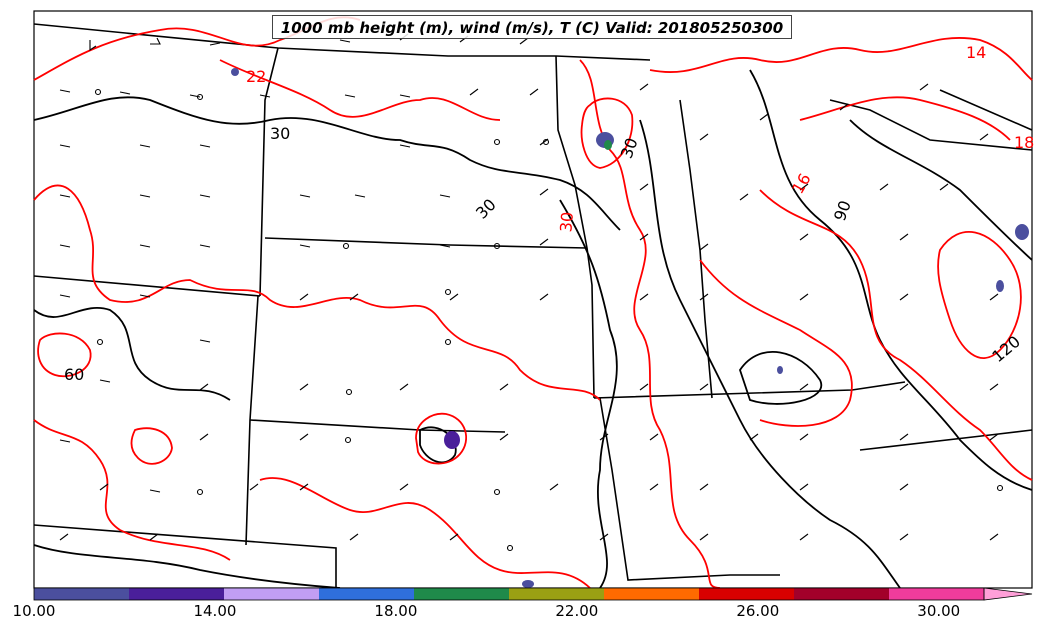 The height and width of the screenshot is (633, 1041). Describe the element at coordinates (396, 611) in the screenshot. I see `colorbar-tick-label: 18.00` at that location.